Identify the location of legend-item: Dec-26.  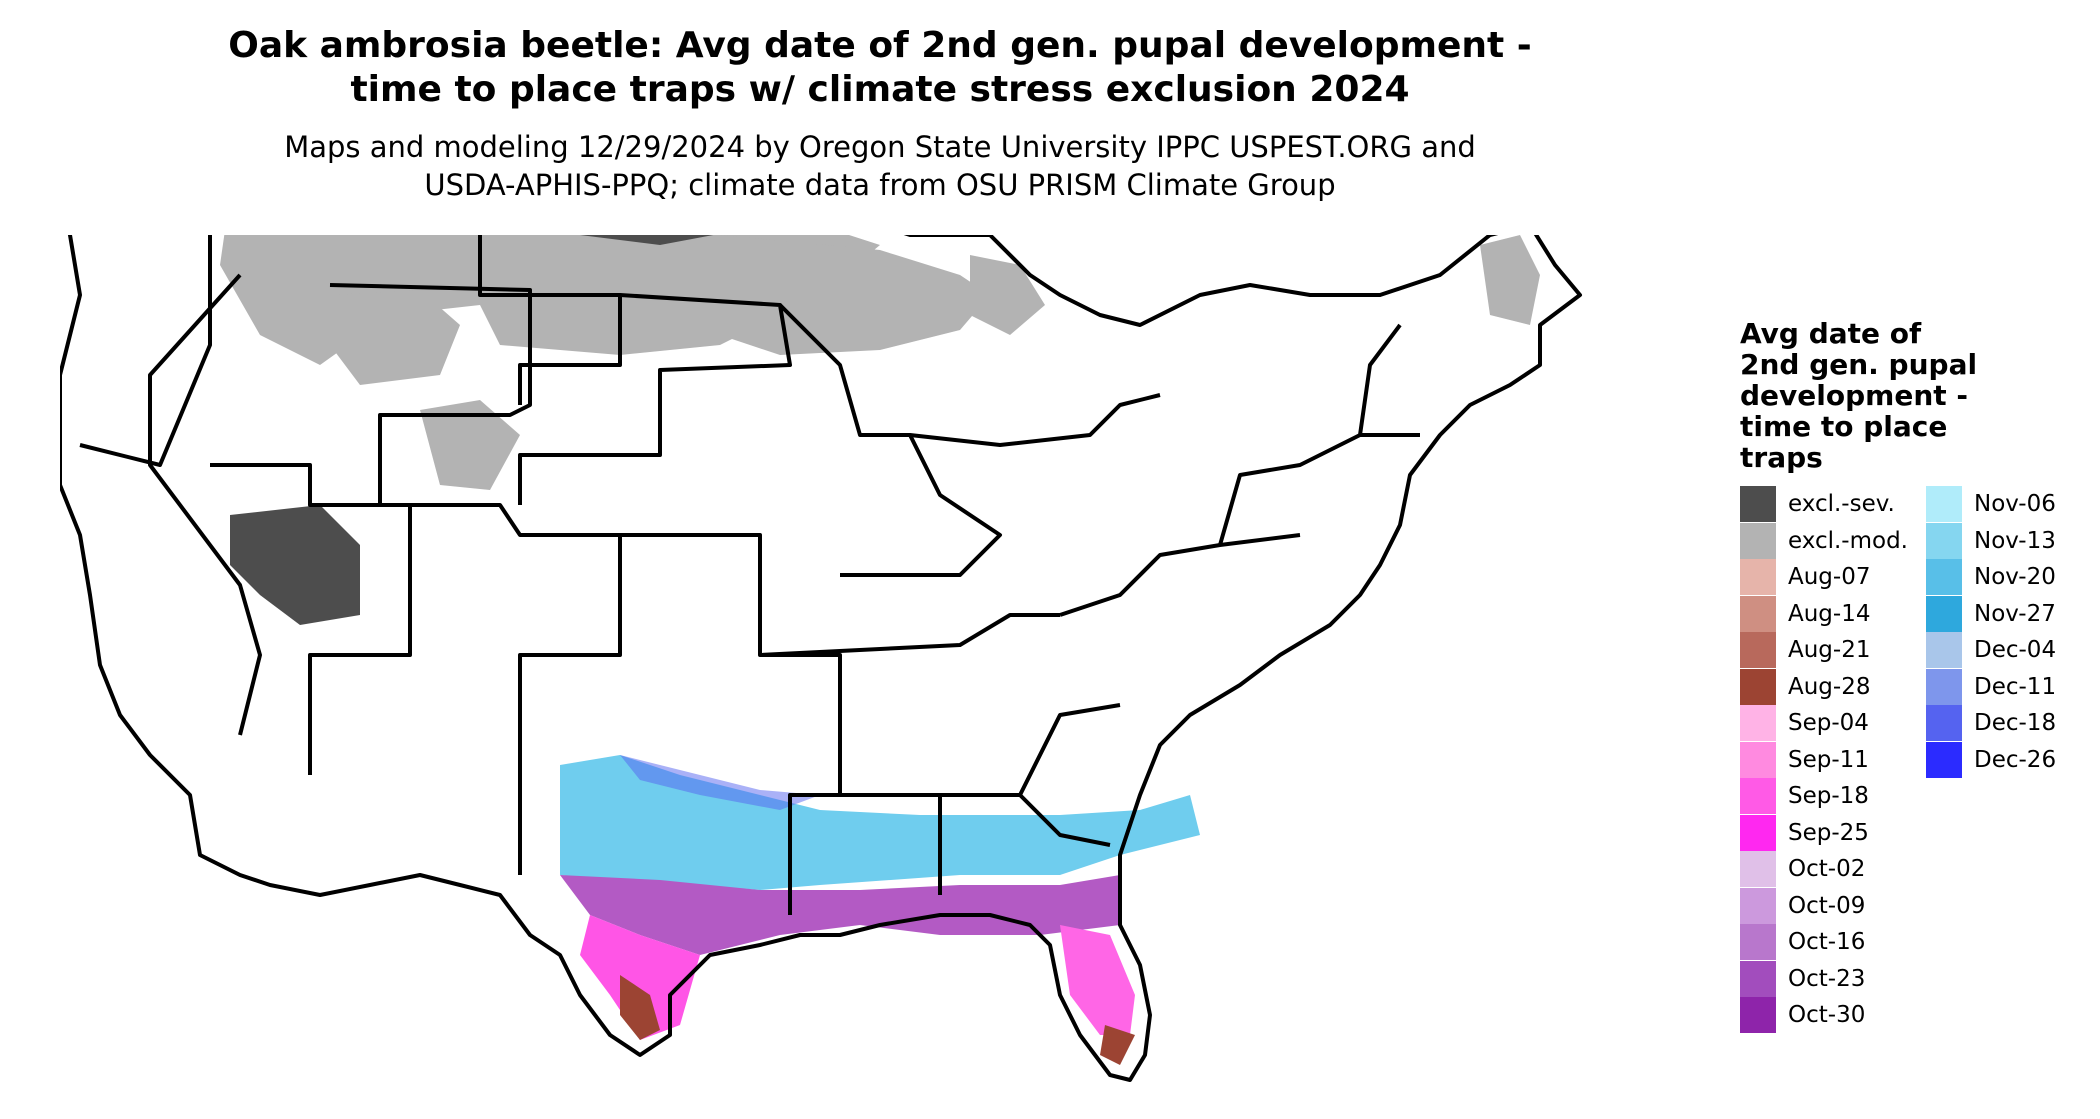
(1991, 760).